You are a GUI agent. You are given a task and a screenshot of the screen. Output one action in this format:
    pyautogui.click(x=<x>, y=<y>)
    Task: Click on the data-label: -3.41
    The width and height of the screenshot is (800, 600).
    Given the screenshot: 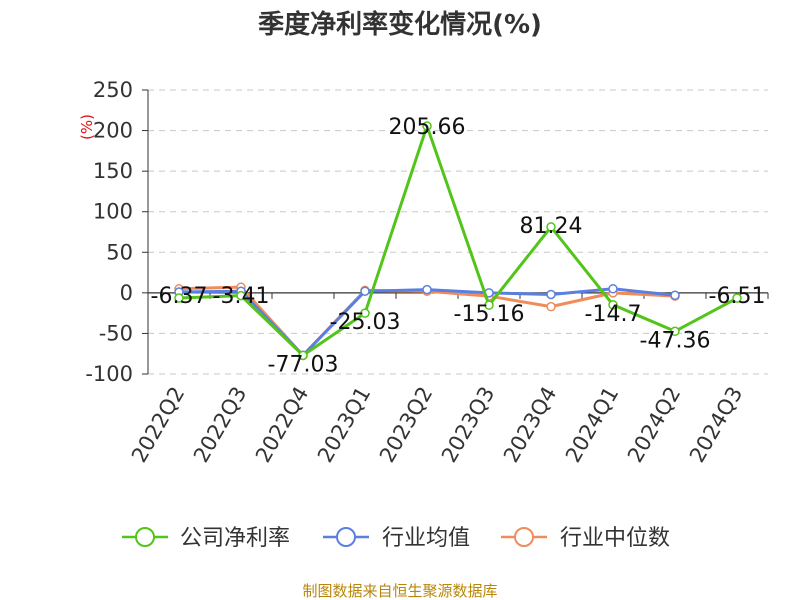 What is the action you would take?
    pyautogui.click(x=241, y=296)
    